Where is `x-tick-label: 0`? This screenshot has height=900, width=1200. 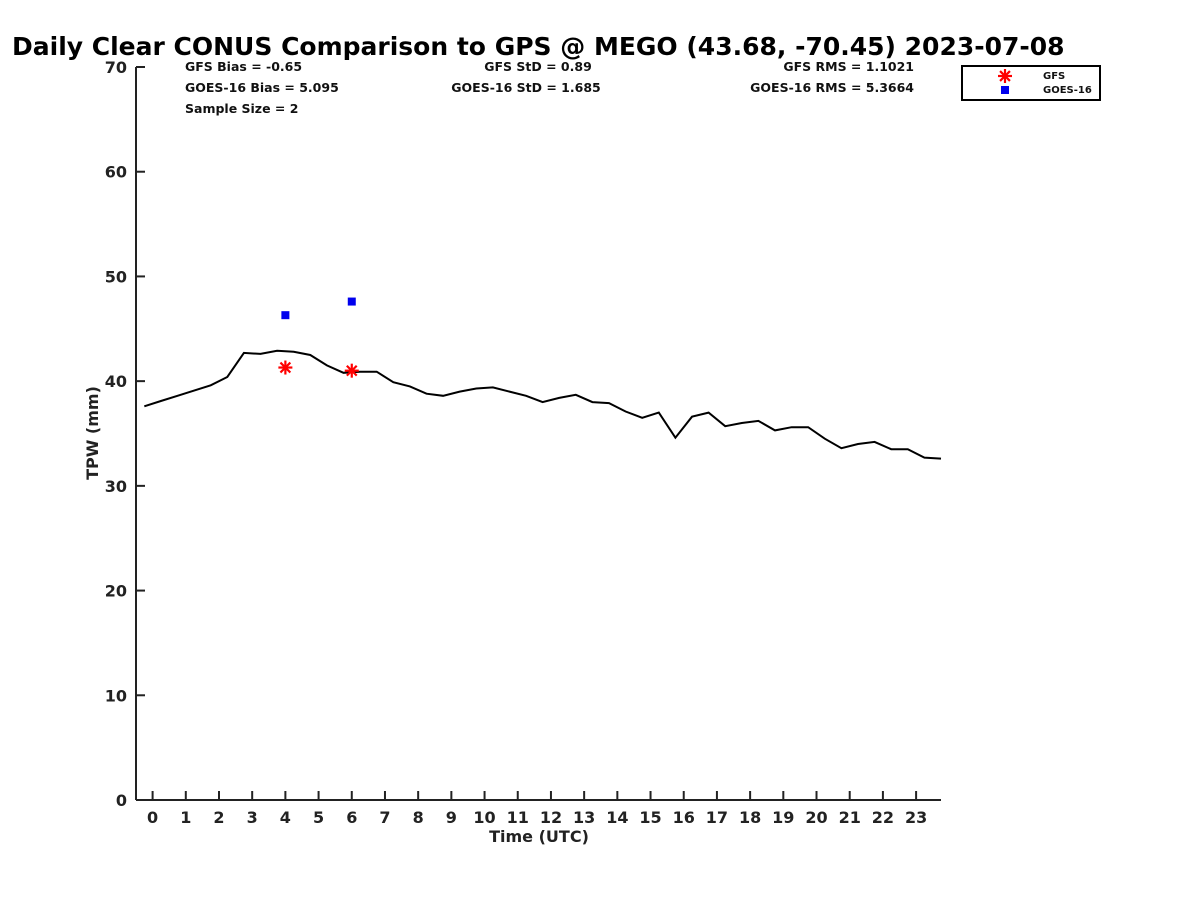 x-tick-label: 0 is located at coordinates (152, 817).